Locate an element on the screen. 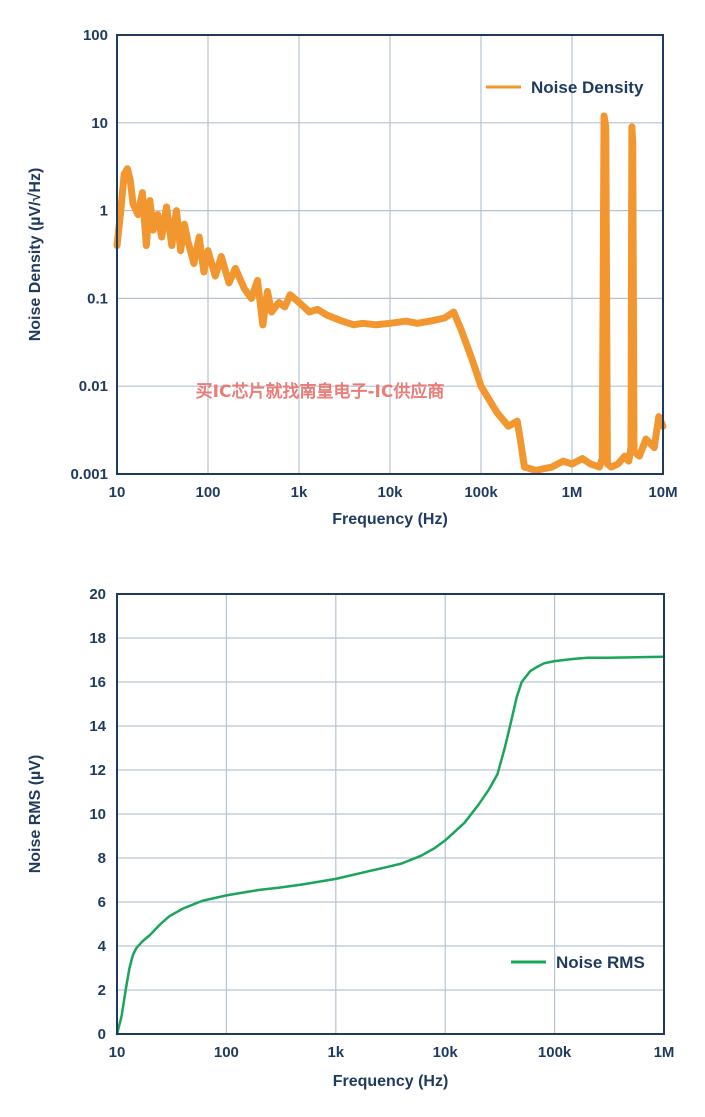 Image resolution: width=705 pixels, height=1117 pixels. y-tick-label: 18 is located at coordinates (97, 638).